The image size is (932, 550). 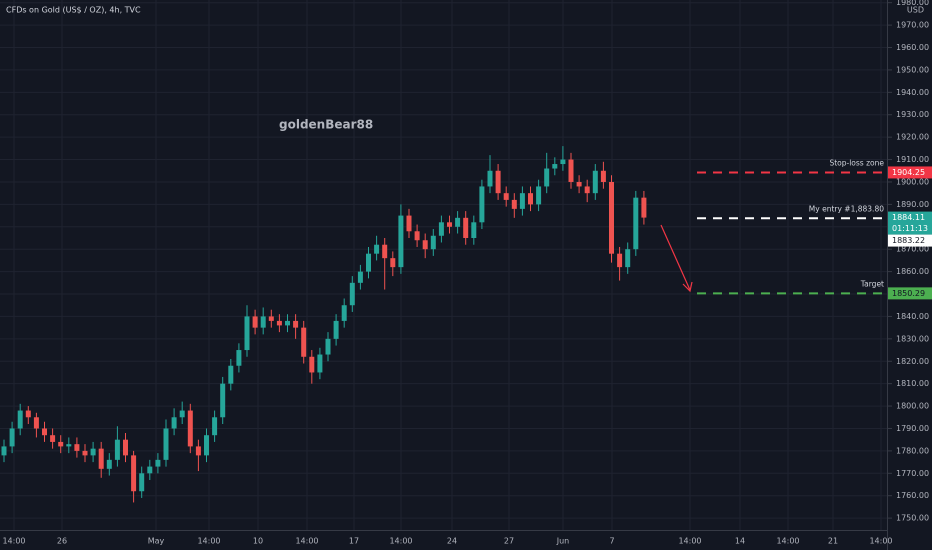 What do you see at coordinates (912, 114) in the screenshot?
I see `y-tick-label: 1930.00` at bounding box center [912, 114].